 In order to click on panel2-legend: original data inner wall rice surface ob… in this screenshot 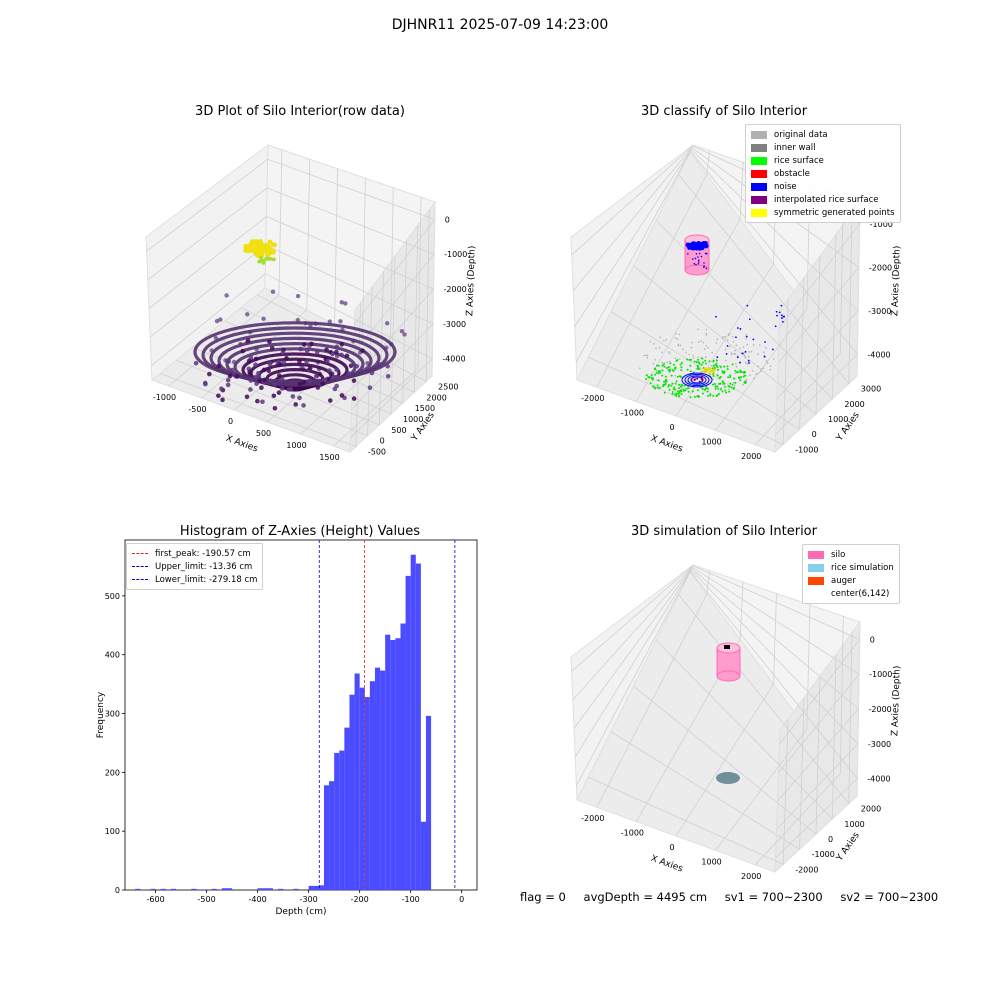, I will do `click(823, 173)`.